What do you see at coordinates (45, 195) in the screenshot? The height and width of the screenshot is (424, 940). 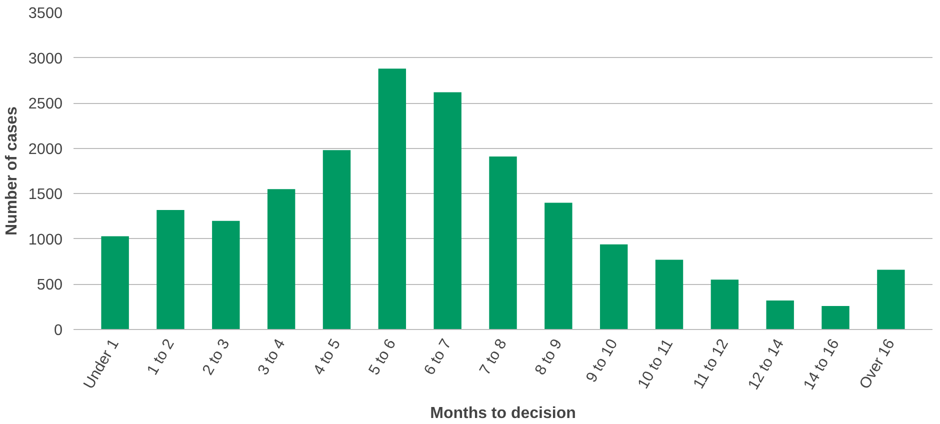 I see `y-tick-label: 1500` at bounding box center [45, 195].